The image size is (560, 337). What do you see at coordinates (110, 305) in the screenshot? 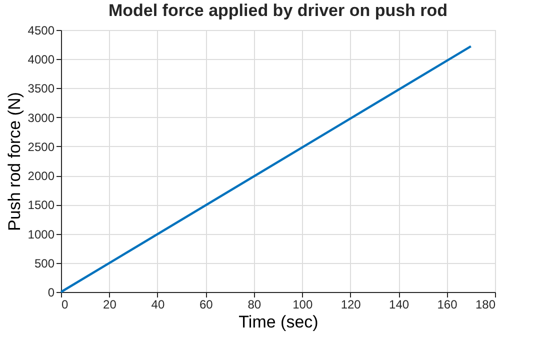
I see `x-tick-label: 20` at bounding box center [110, 305].